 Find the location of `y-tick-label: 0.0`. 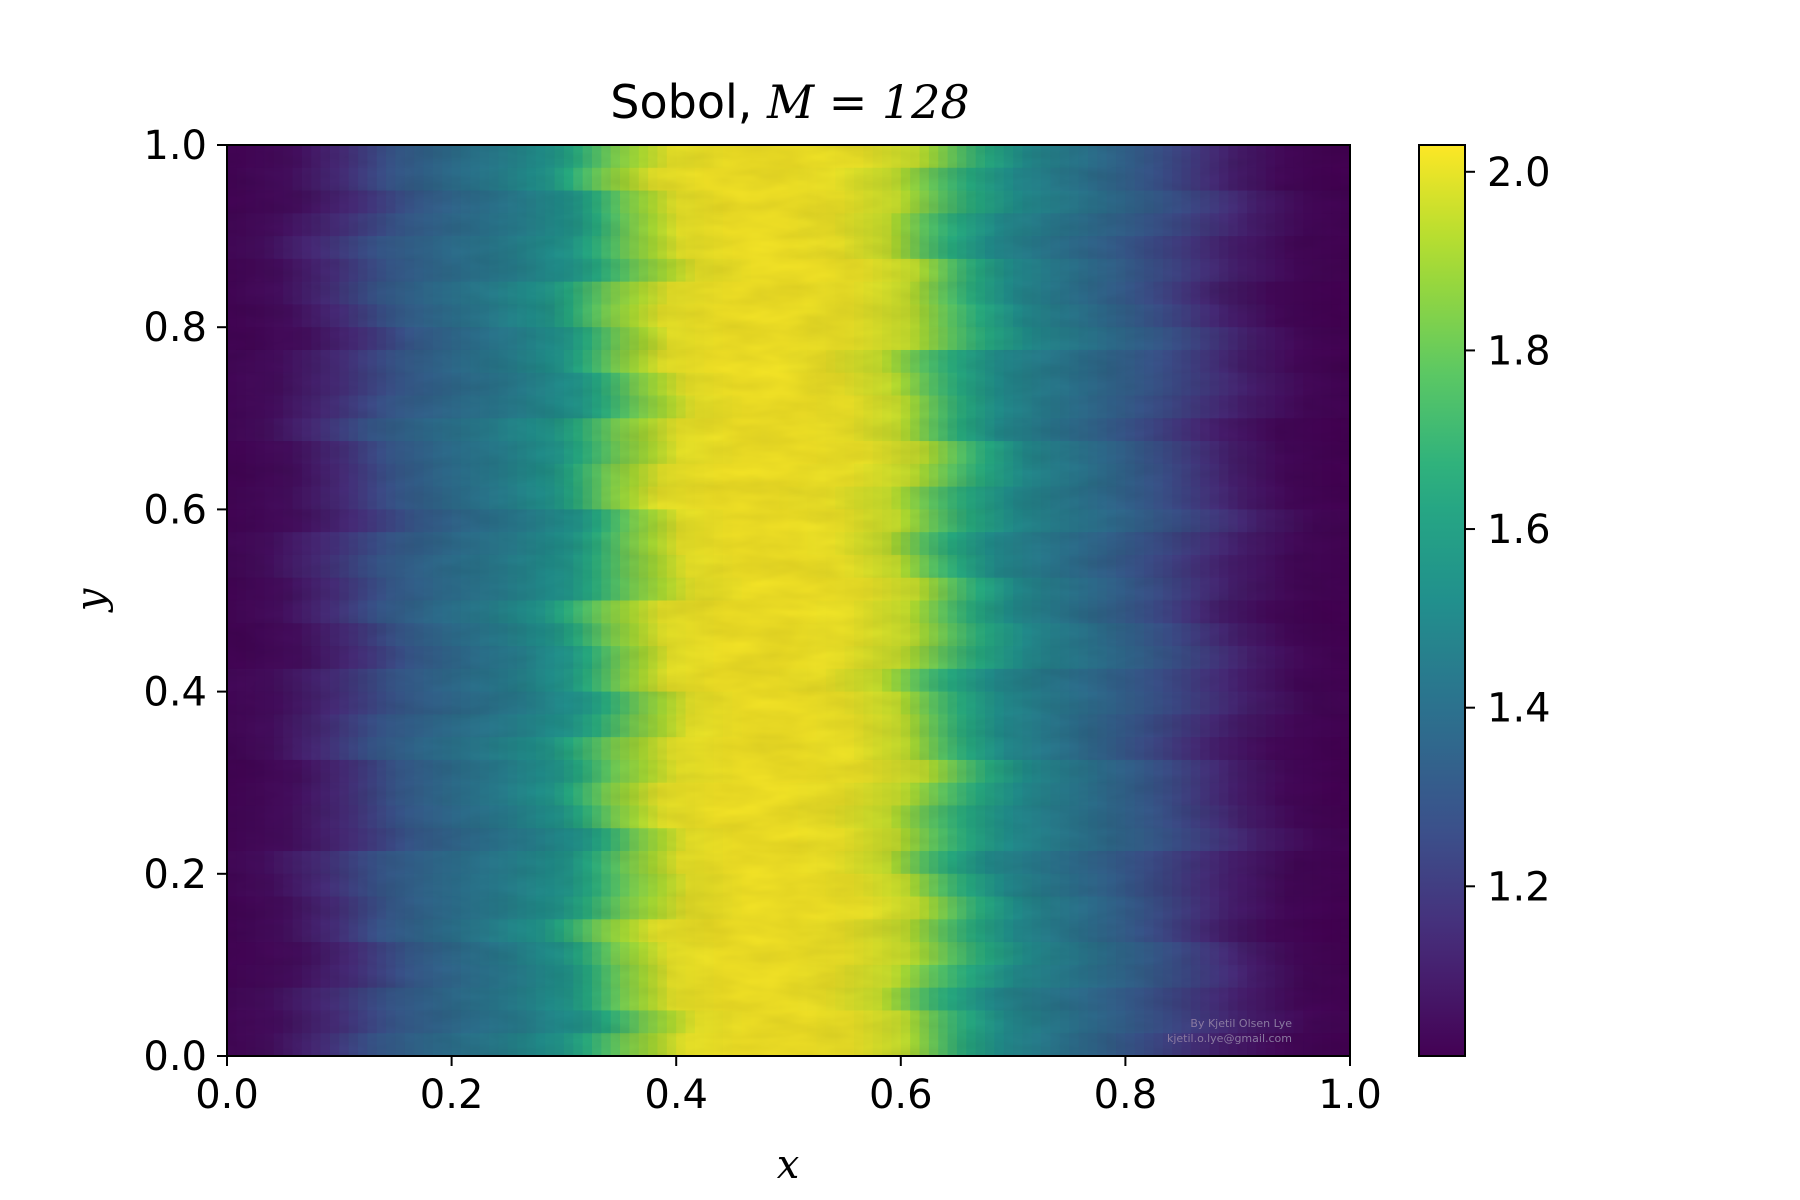

y-tick-label: 0.0 is located at coordinates (175, 1057).